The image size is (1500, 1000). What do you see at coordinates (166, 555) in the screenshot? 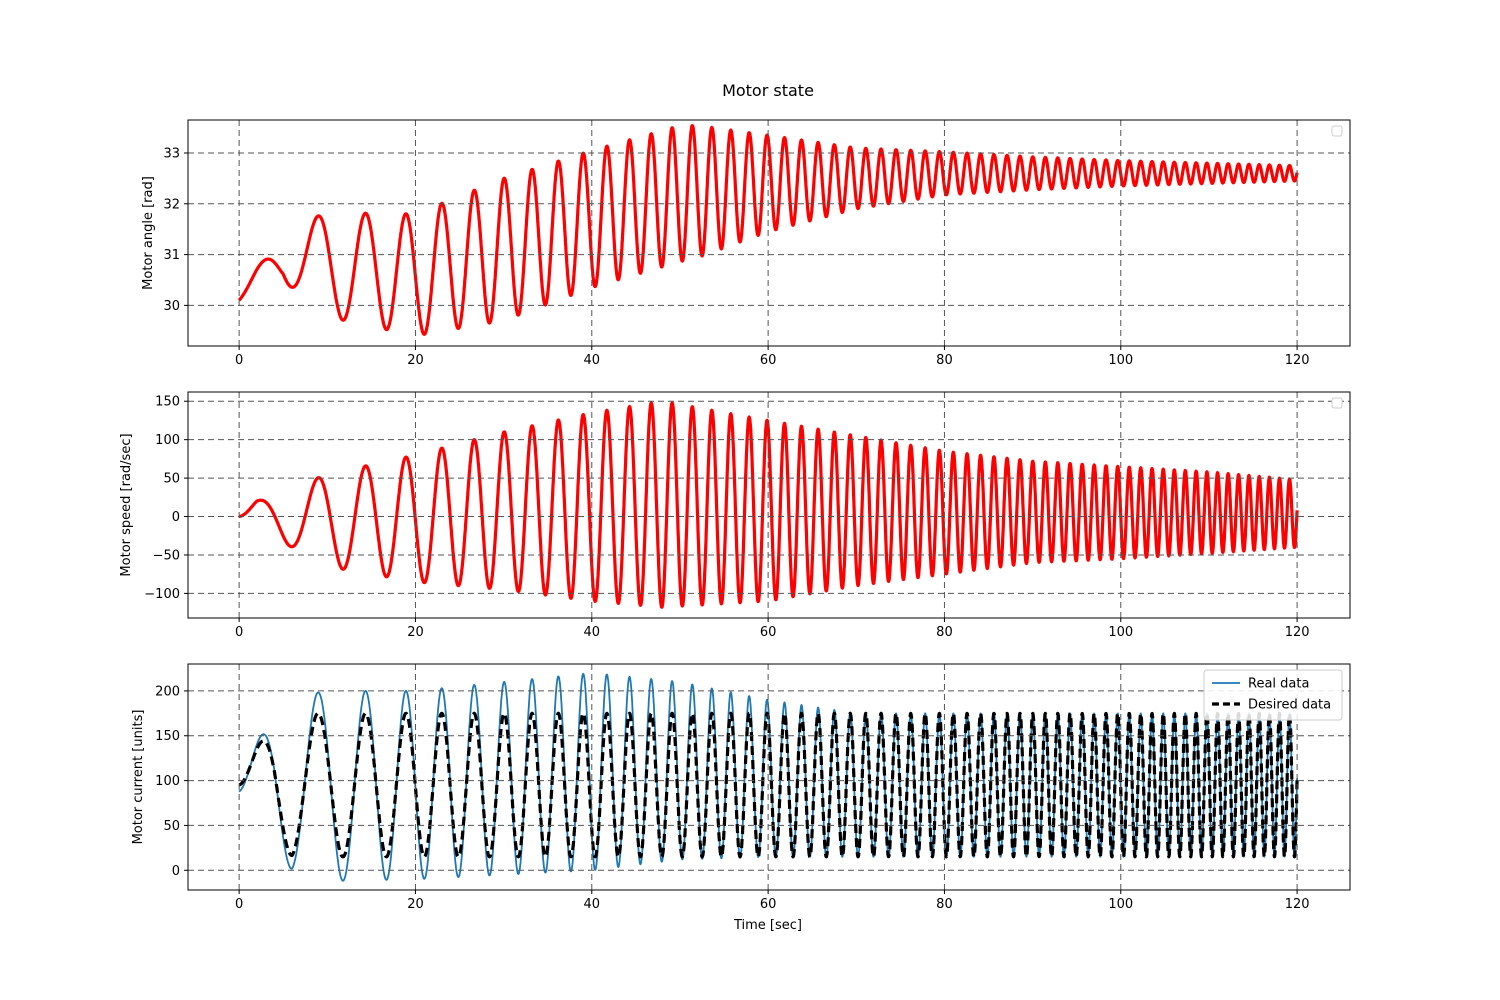
I see `y-tick-label: −50` at bounding box center [166, 555].